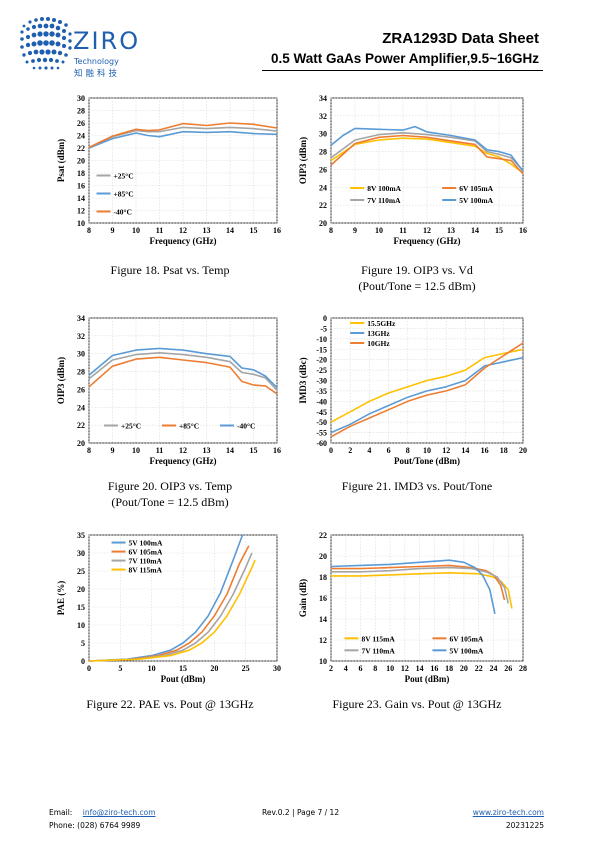  I want to click on x-axis-label: Pout (dBm), so click(183, 679).